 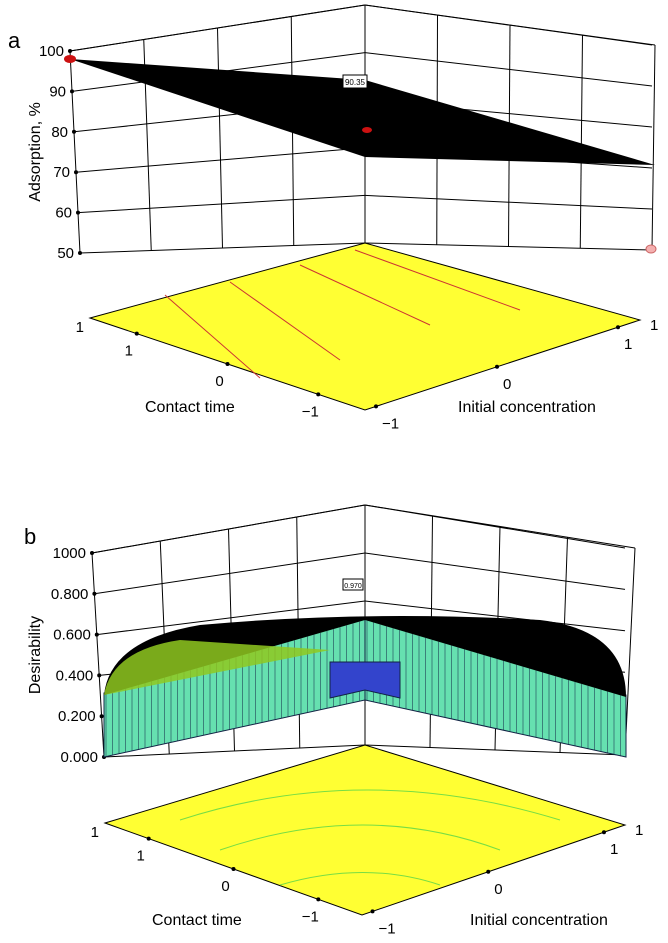 What do you see at coordinates (362, 112) in the screenshot?
I see `response-surface` at bounding box center [362, 112].